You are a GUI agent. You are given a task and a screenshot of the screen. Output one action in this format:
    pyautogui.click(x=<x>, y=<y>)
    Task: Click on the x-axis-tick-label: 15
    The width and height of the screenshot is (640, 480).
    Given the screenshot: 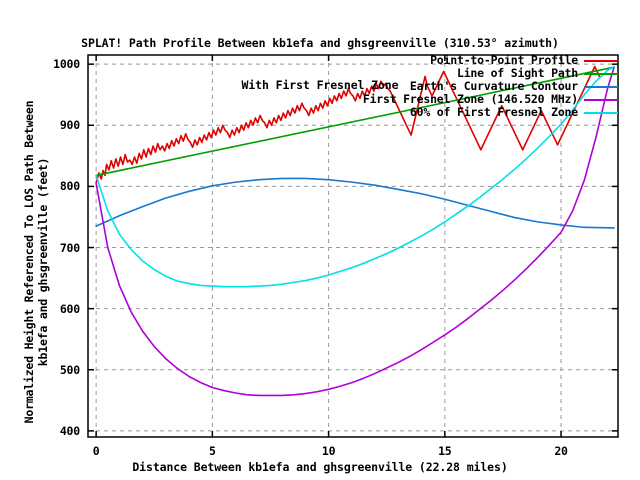 What is the action you would take?
    pyautogui.click(x=445, y=451)
    